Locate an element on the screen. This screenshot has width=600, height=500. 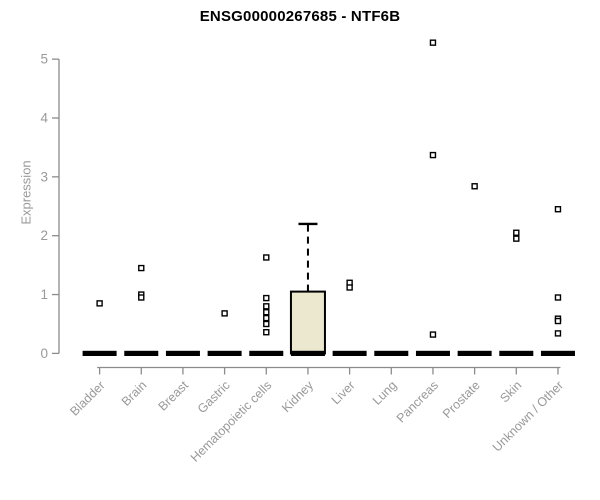
category-label: Hematopoietic cells is located at coordinates (231, 421).